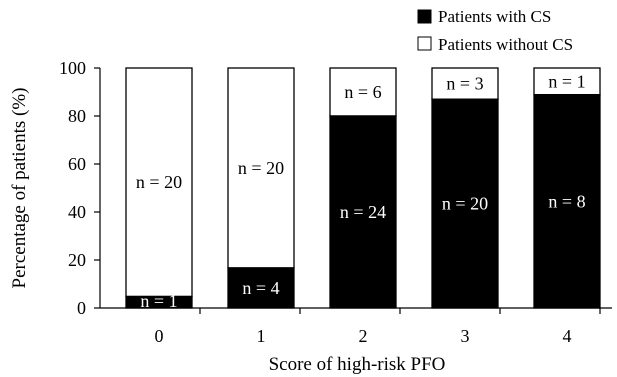 This screenshot has height=377, width=617. I want to click on x-axis-title: Score of high-risk PFO, so click(357, 364).